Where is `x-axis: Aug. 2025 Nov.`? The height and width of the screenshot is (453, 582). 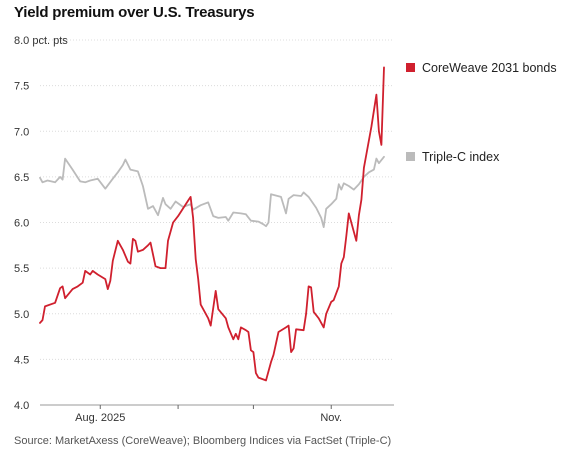
x-axis: Aug. 2025 Nov. is located at coordinates (217, 414).